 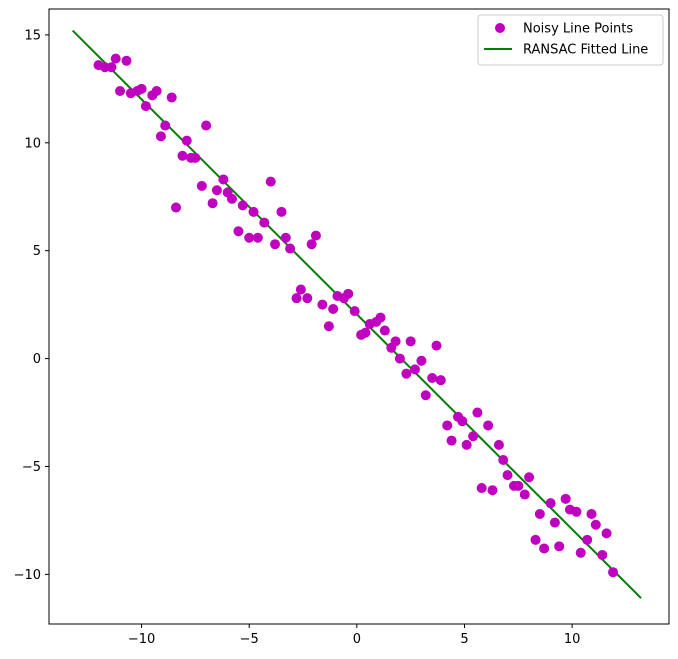 What do you see at coordinates (37, 359) in the screenshot?
I see `y-tick-label: 0` at bounding box center [37, 359].